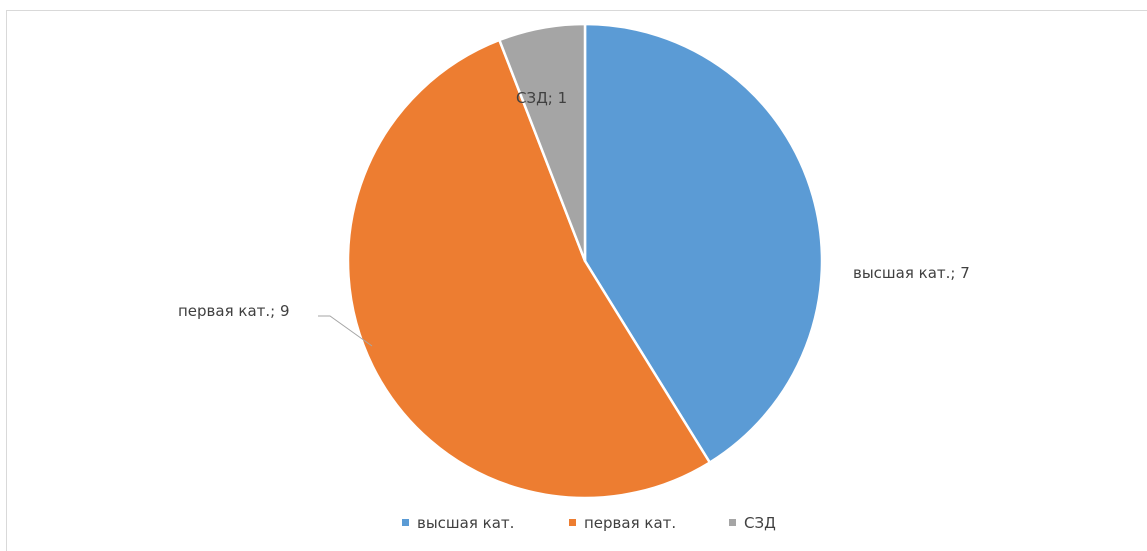 This screenshot has height=551, width=1147. I want to click on leader-lines, so click(345, 331).